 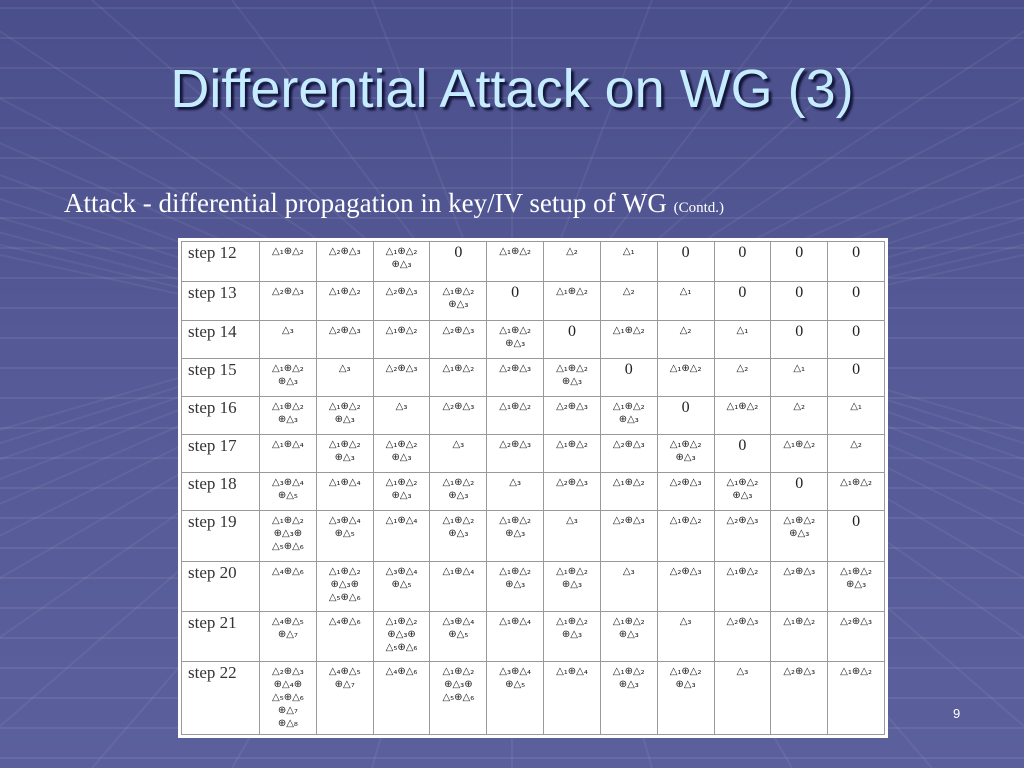 I want to click on table-cell: △₂⊕△₃ ⊕△₄⊕ △₅⊕△₆ ⊕△₇ ⊕△₈, so click(x=288, y=698).